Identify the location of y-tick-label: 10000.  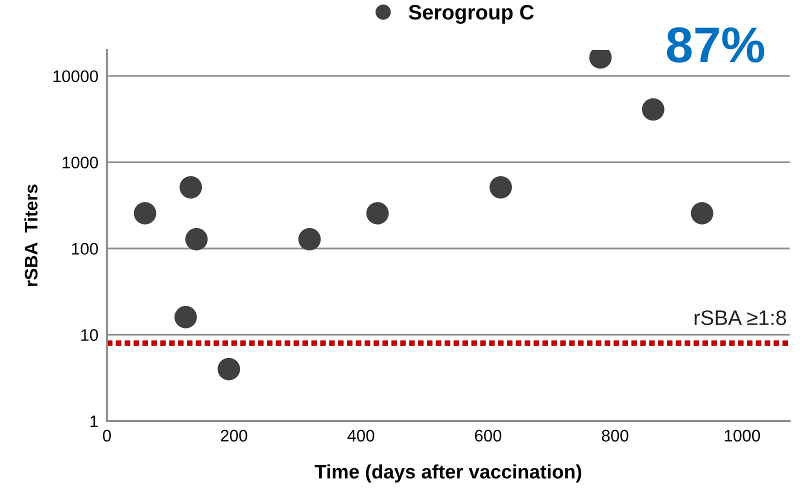
(76, 76).